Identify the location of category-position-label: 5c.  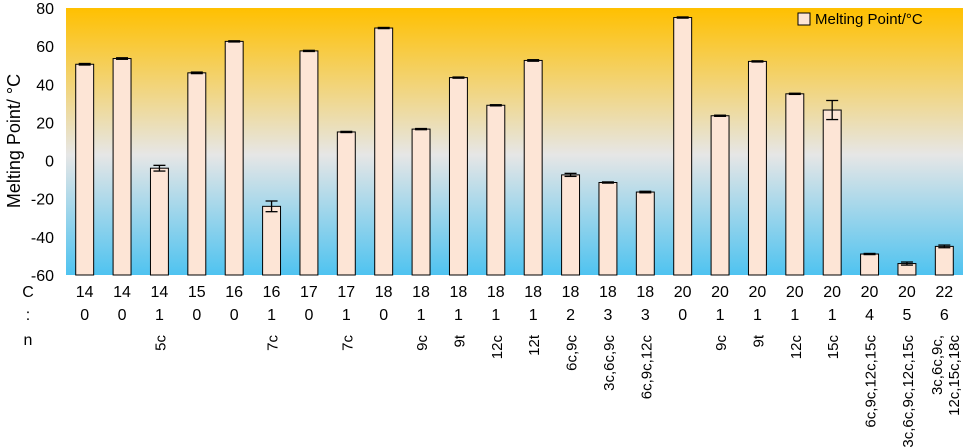
(160, 343).